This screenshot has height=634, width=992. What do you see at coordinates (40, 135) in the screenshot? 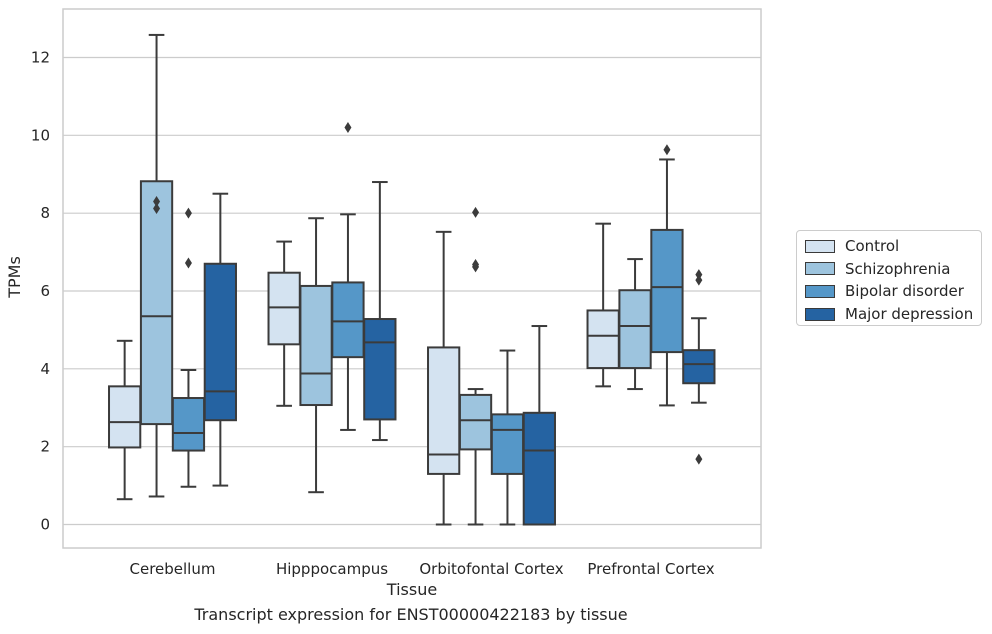
I see `y-tick-label: 10` at bounding box center [40, 135].